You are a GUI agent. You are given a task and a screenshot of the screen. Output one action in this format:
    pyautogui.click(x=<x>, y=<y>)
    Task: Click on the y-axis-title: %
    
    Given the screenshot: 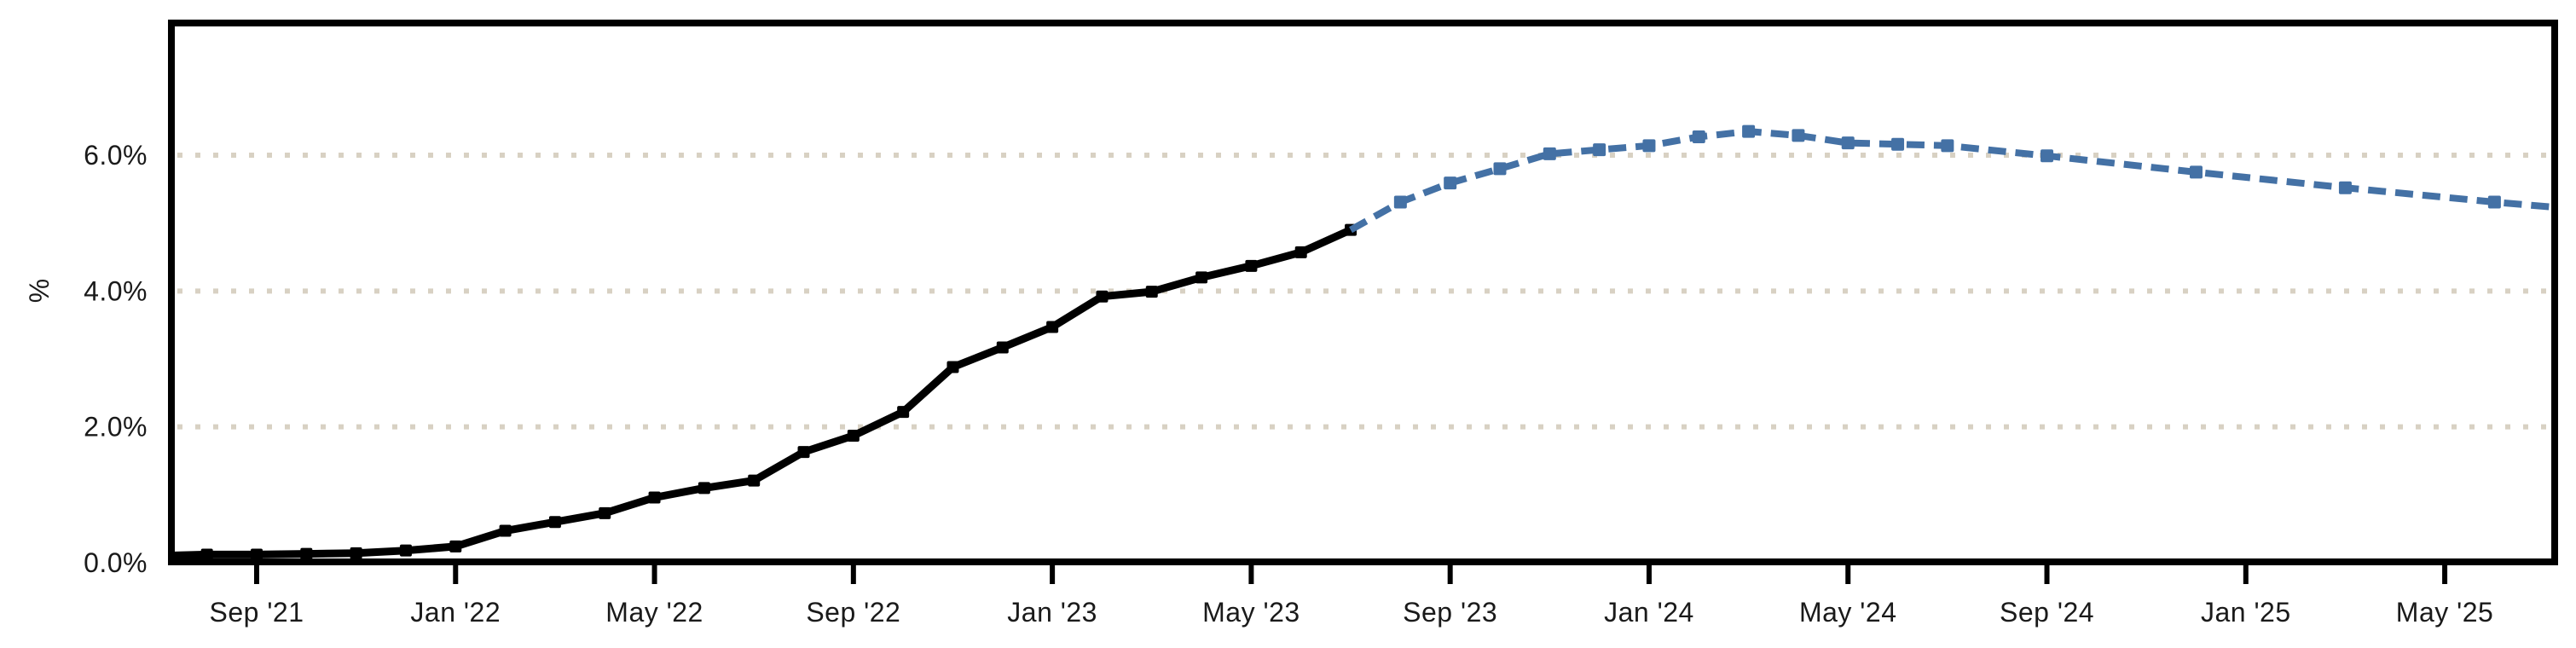 What is the action you would take?
    pyautogui.click(x=39, y=291)
    